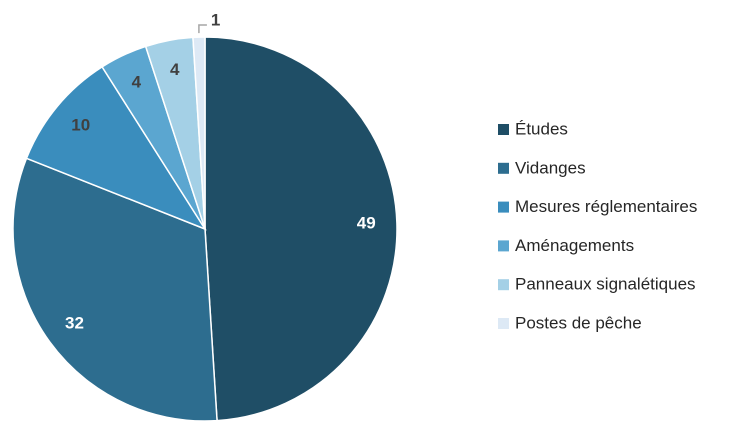  What do you see at coordinates (366, 222) in the screenshot?
I see `value-label: 49` at bounding box center [366, 222].